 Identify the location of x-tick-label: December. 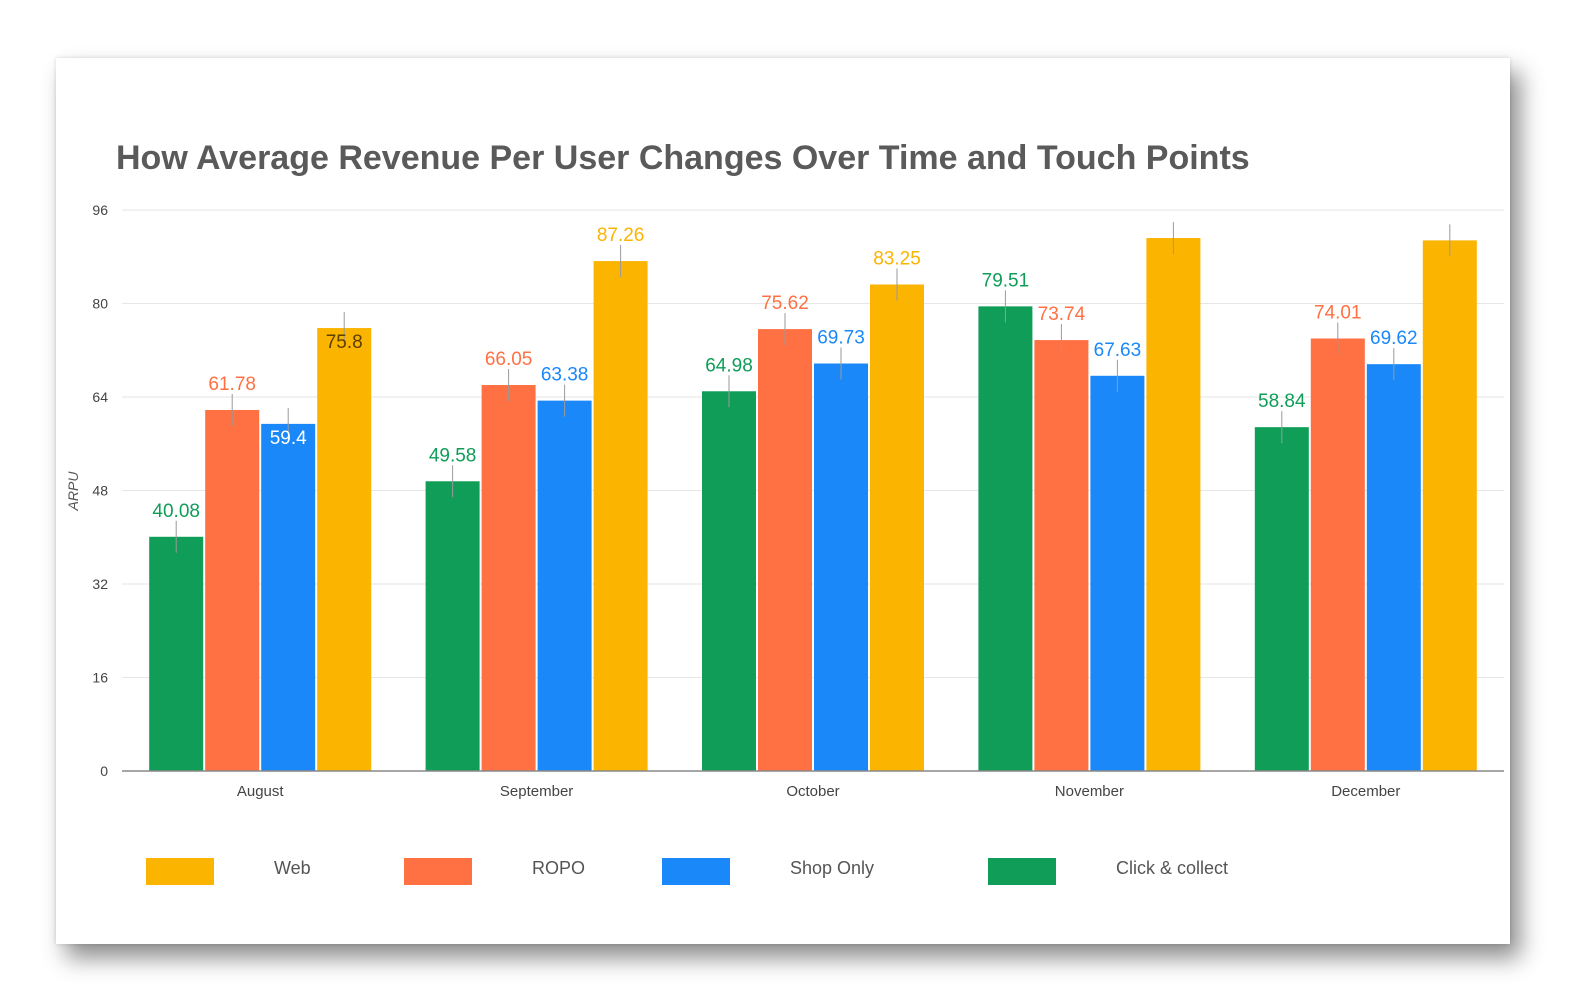
(1365, 791).